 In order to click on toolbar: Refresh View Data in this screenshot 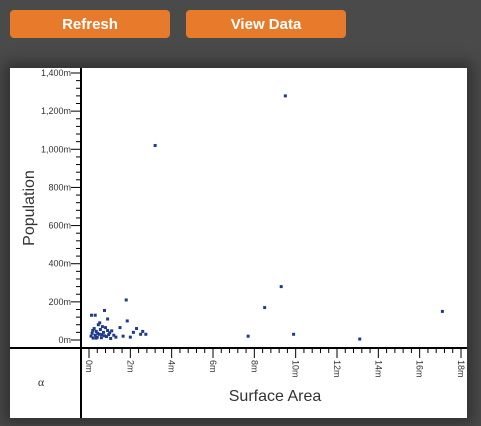, I will do `click(240, 25)`.